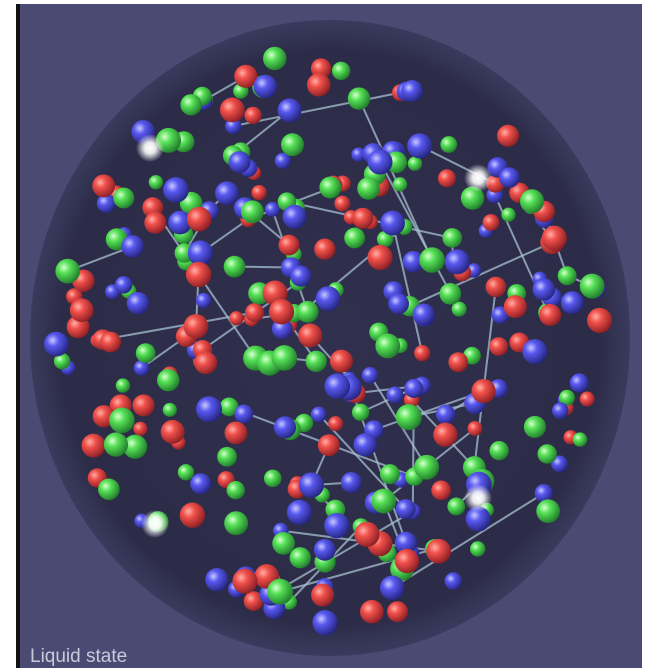  I want to click on left-border, so click(18, 336).